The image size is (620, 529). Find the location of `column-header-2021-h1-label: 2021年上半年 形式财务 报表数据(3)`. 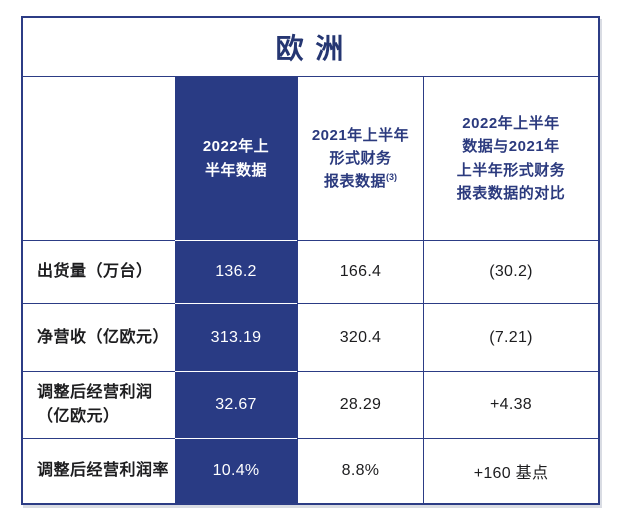

column-header-2021-h1-label: 2021年上半年 形式财务 报表数据(3) is located at coordinates (360, 159).